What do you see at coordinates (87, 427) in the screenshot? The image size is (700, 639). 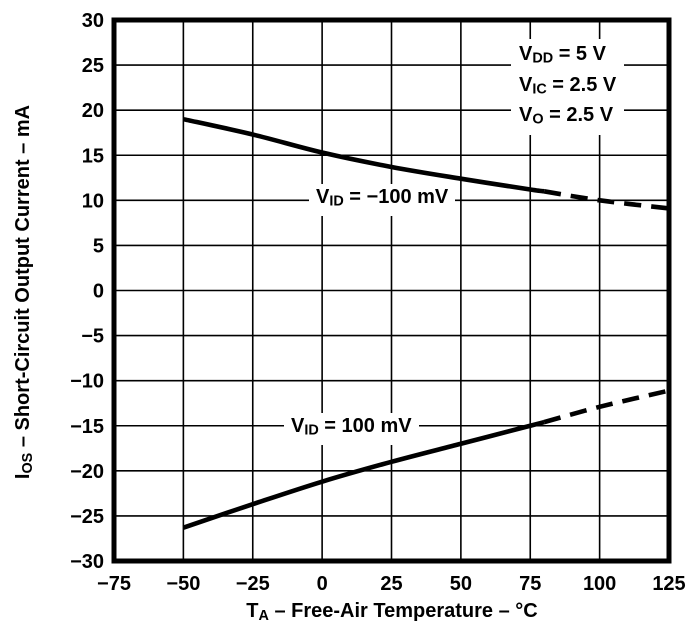 I see `y-tick-label: −15` at bounding box center [87, 427].